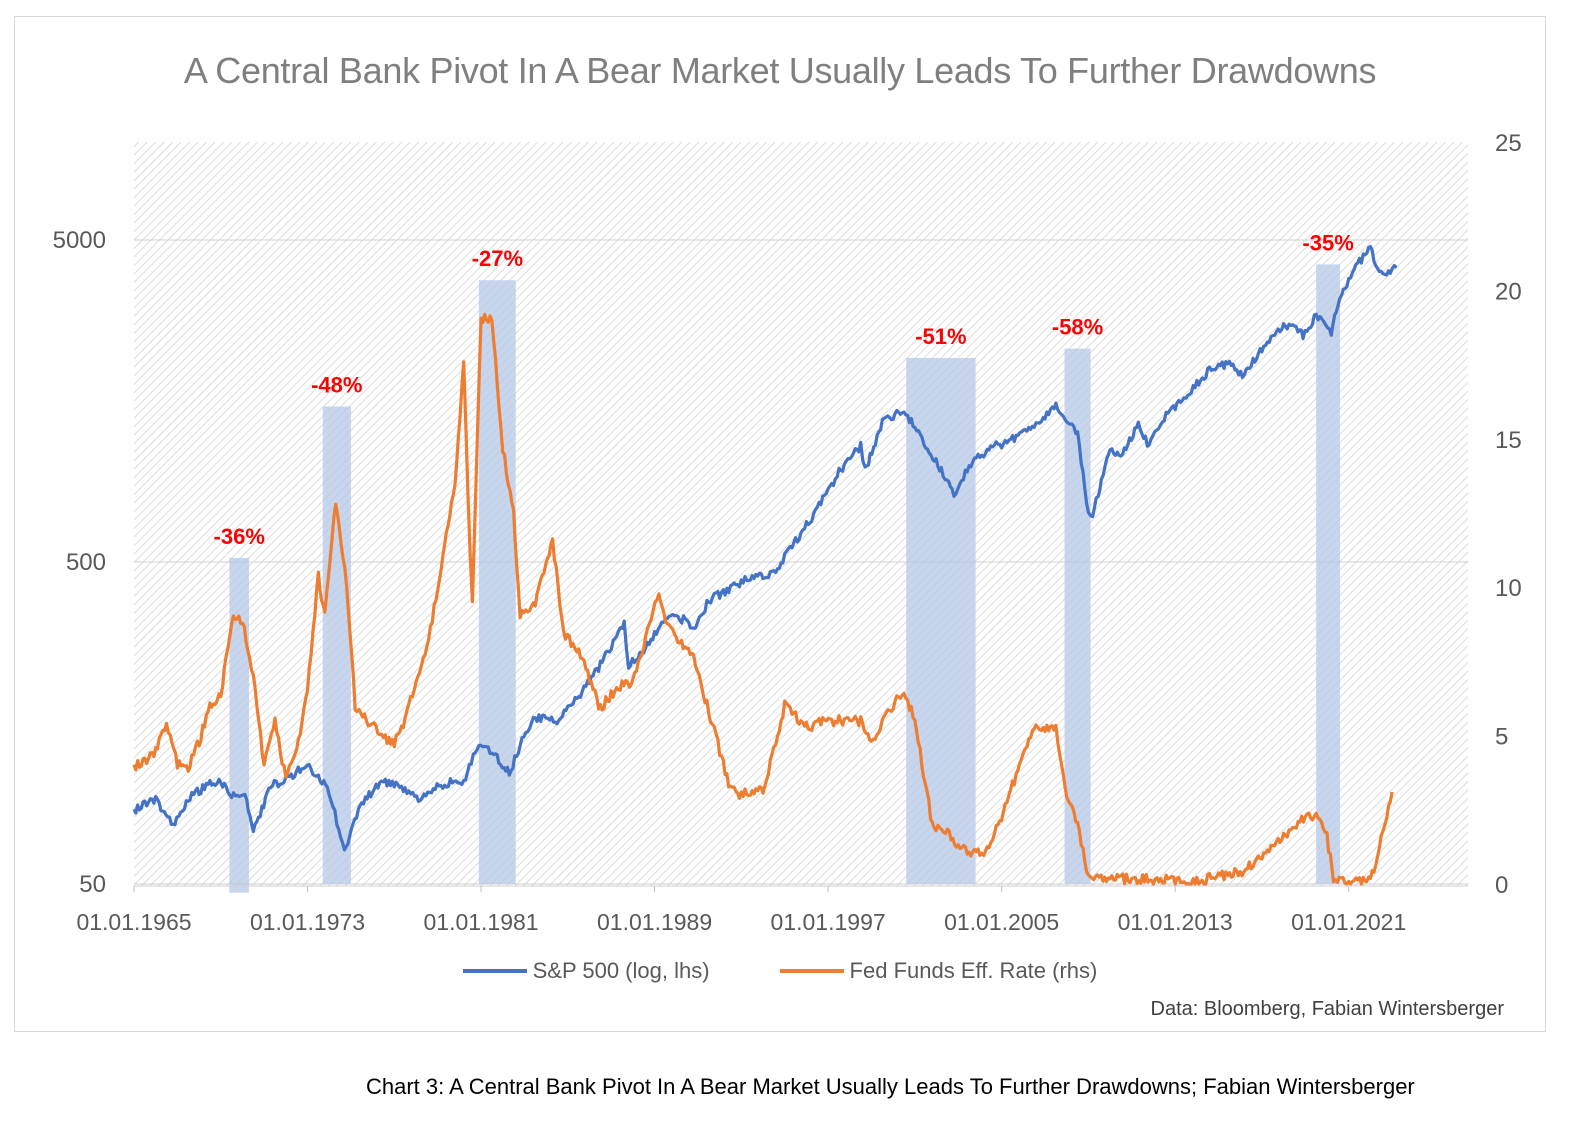 This screenshot has height=1124, width=1576. I want to click on y-right-tick-label: 10, so click(1508, 588).